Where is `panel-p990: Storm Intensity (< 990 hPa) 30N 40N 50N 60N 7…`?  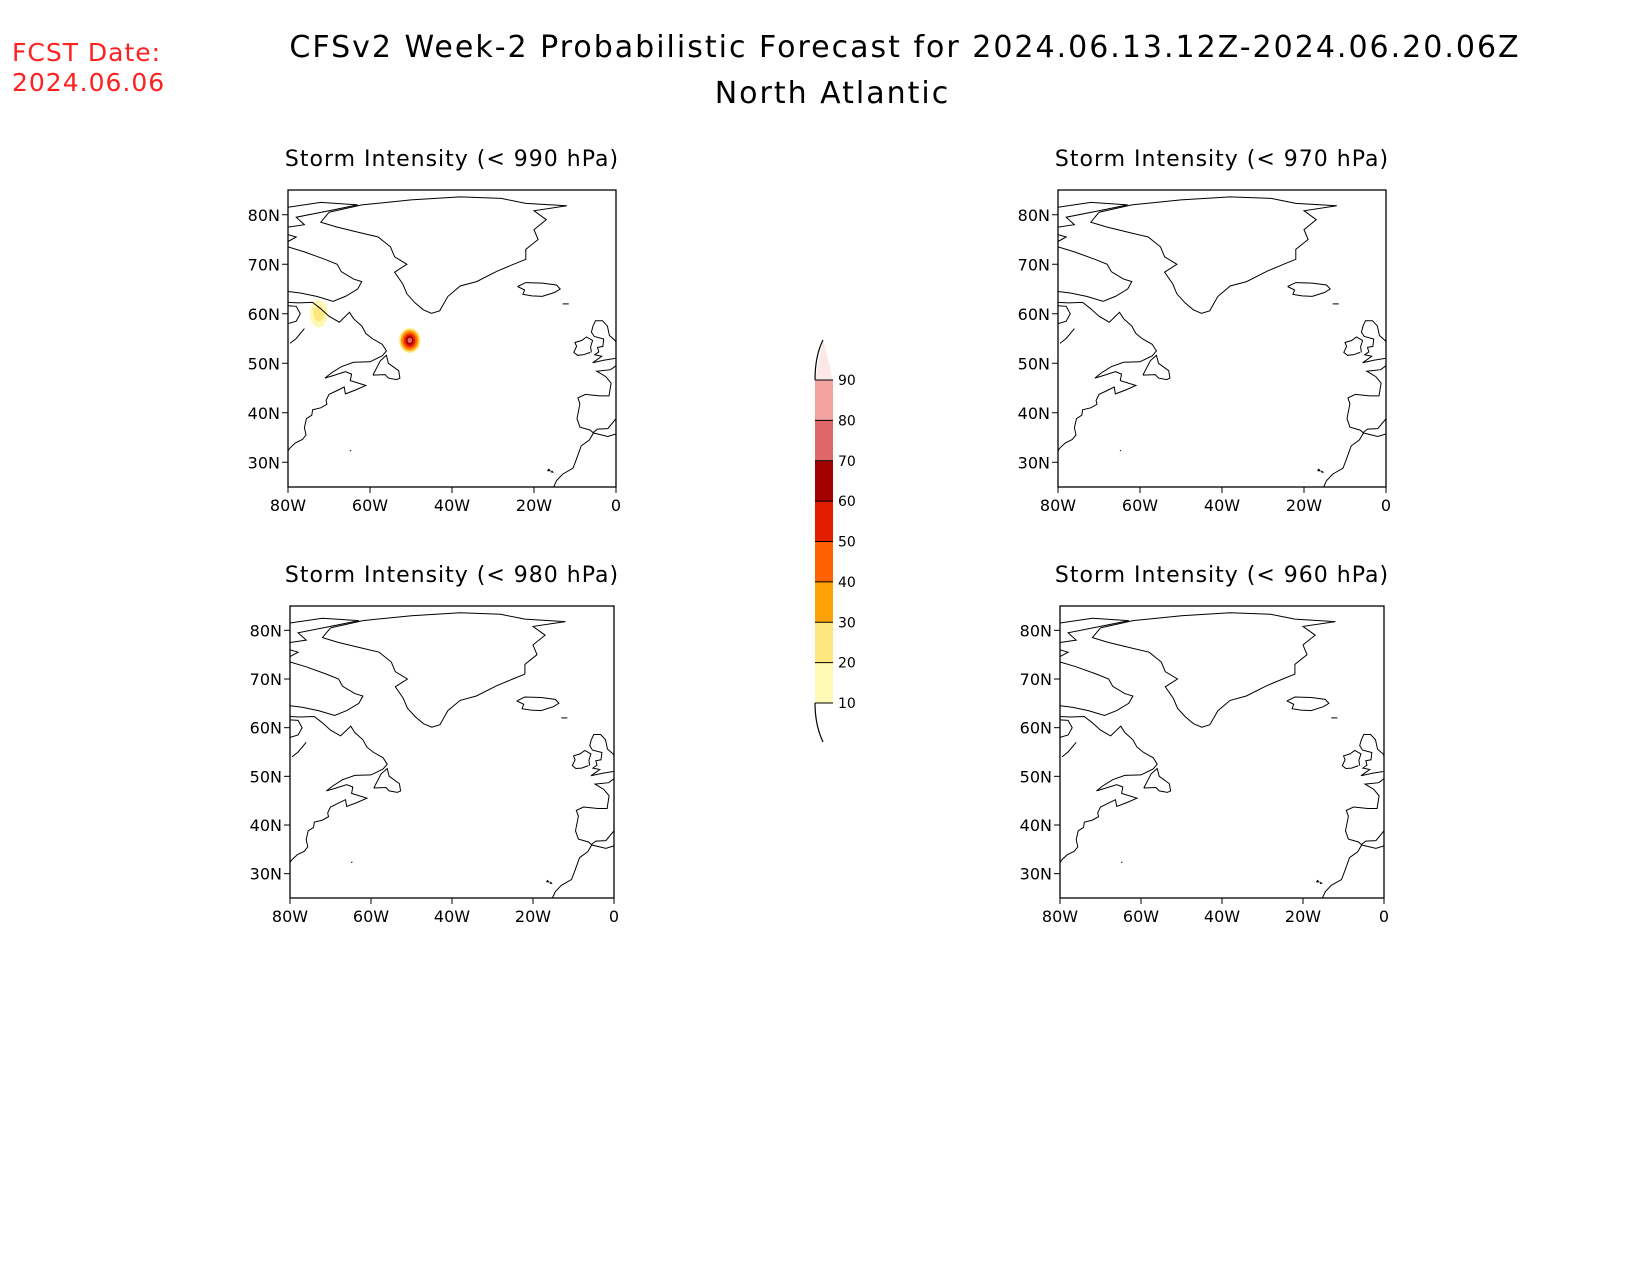 panel-p990: Storm Intensity (< 990 hPa) 30N 40N 50N 60N 7… is located at coordinates (434, 331).